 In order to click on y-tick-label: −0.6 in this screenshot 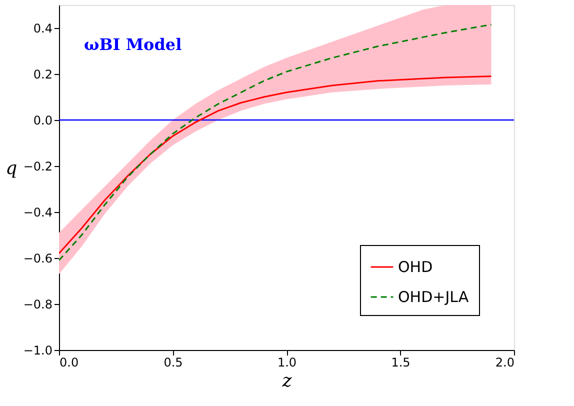, I will do `click(37, 259)`.